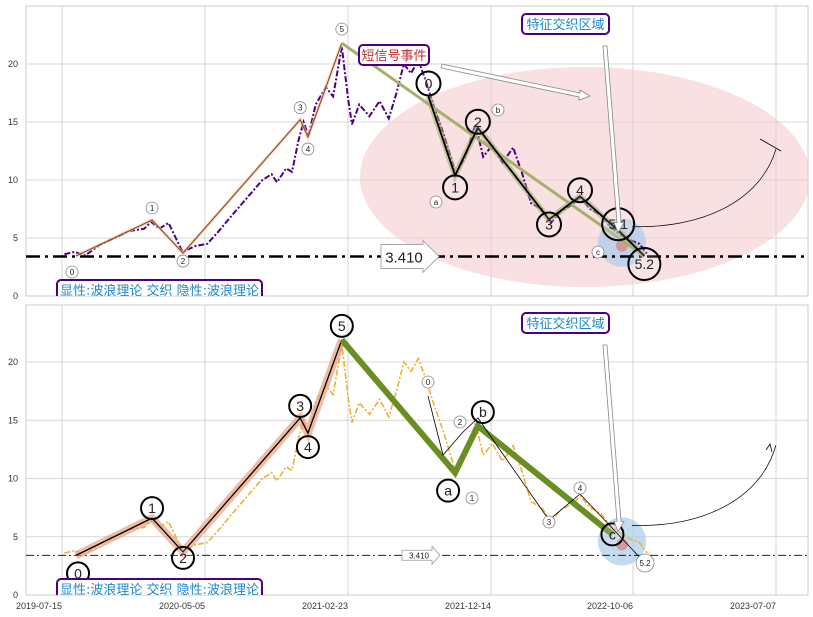  I want to click on down-wave-marker-label: 5.2, so click(645, 264).